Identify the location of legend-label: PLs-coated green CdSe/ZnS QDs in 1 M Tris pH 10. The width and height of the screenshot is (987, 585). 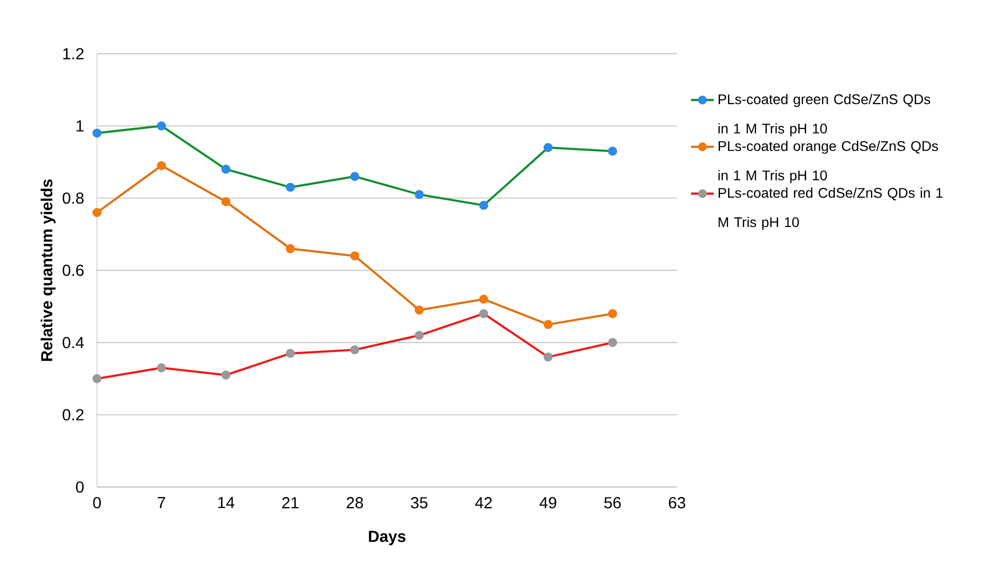
(824, 115).